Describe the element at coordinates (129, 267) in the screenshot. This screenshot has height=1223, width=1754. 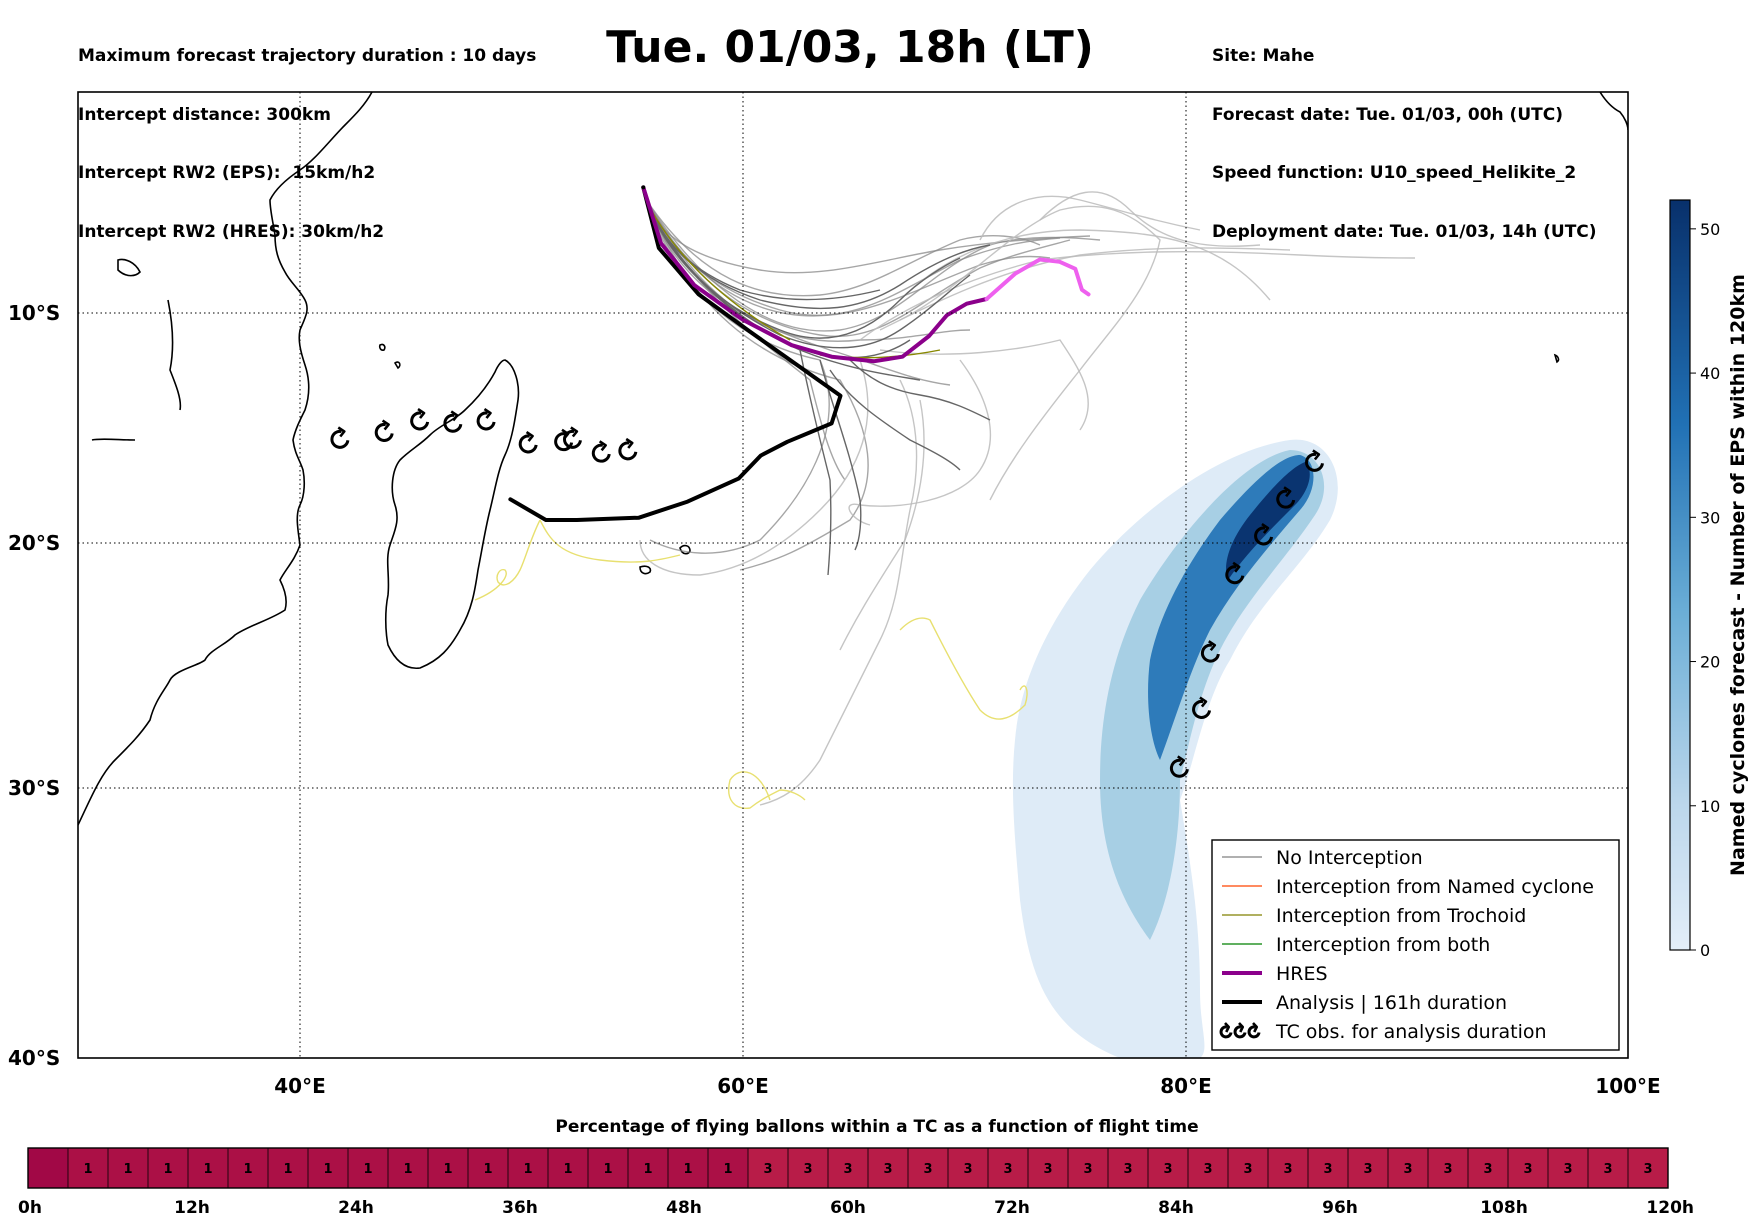
I see `lake-victoria` at that location.